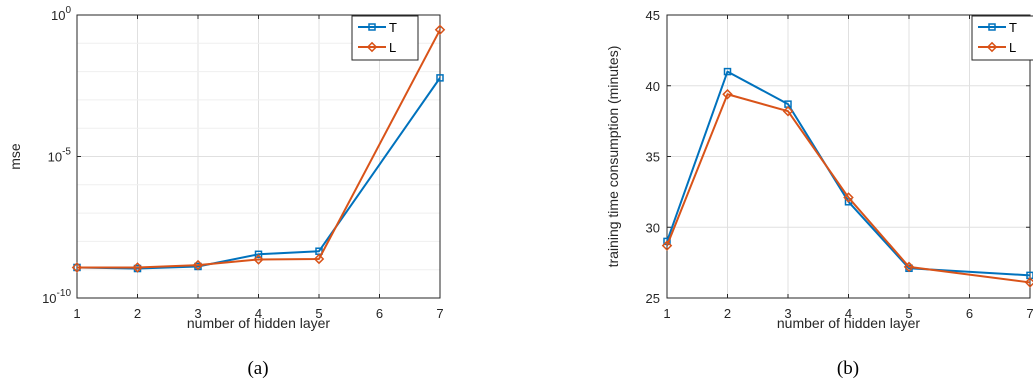 This screenshot has width=1033, height=385. I want to click on chart-caption: (b), so click(848, 368).